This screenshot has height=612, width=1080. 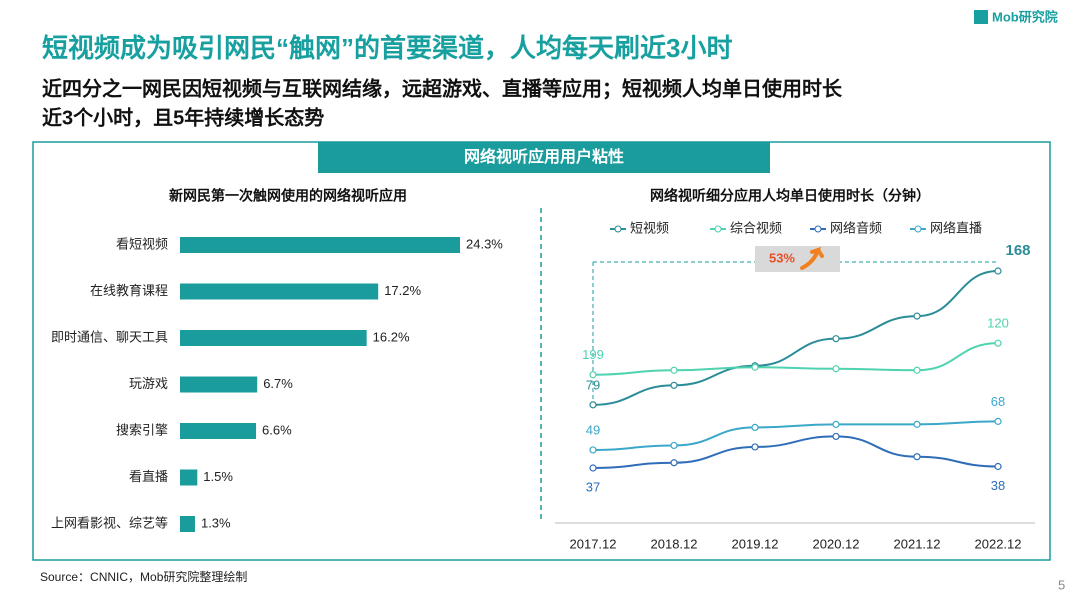 What do you see at coordinates (593, 486) in the screenshot?
I see `value-label: 37` at bounding box center [593, 486].